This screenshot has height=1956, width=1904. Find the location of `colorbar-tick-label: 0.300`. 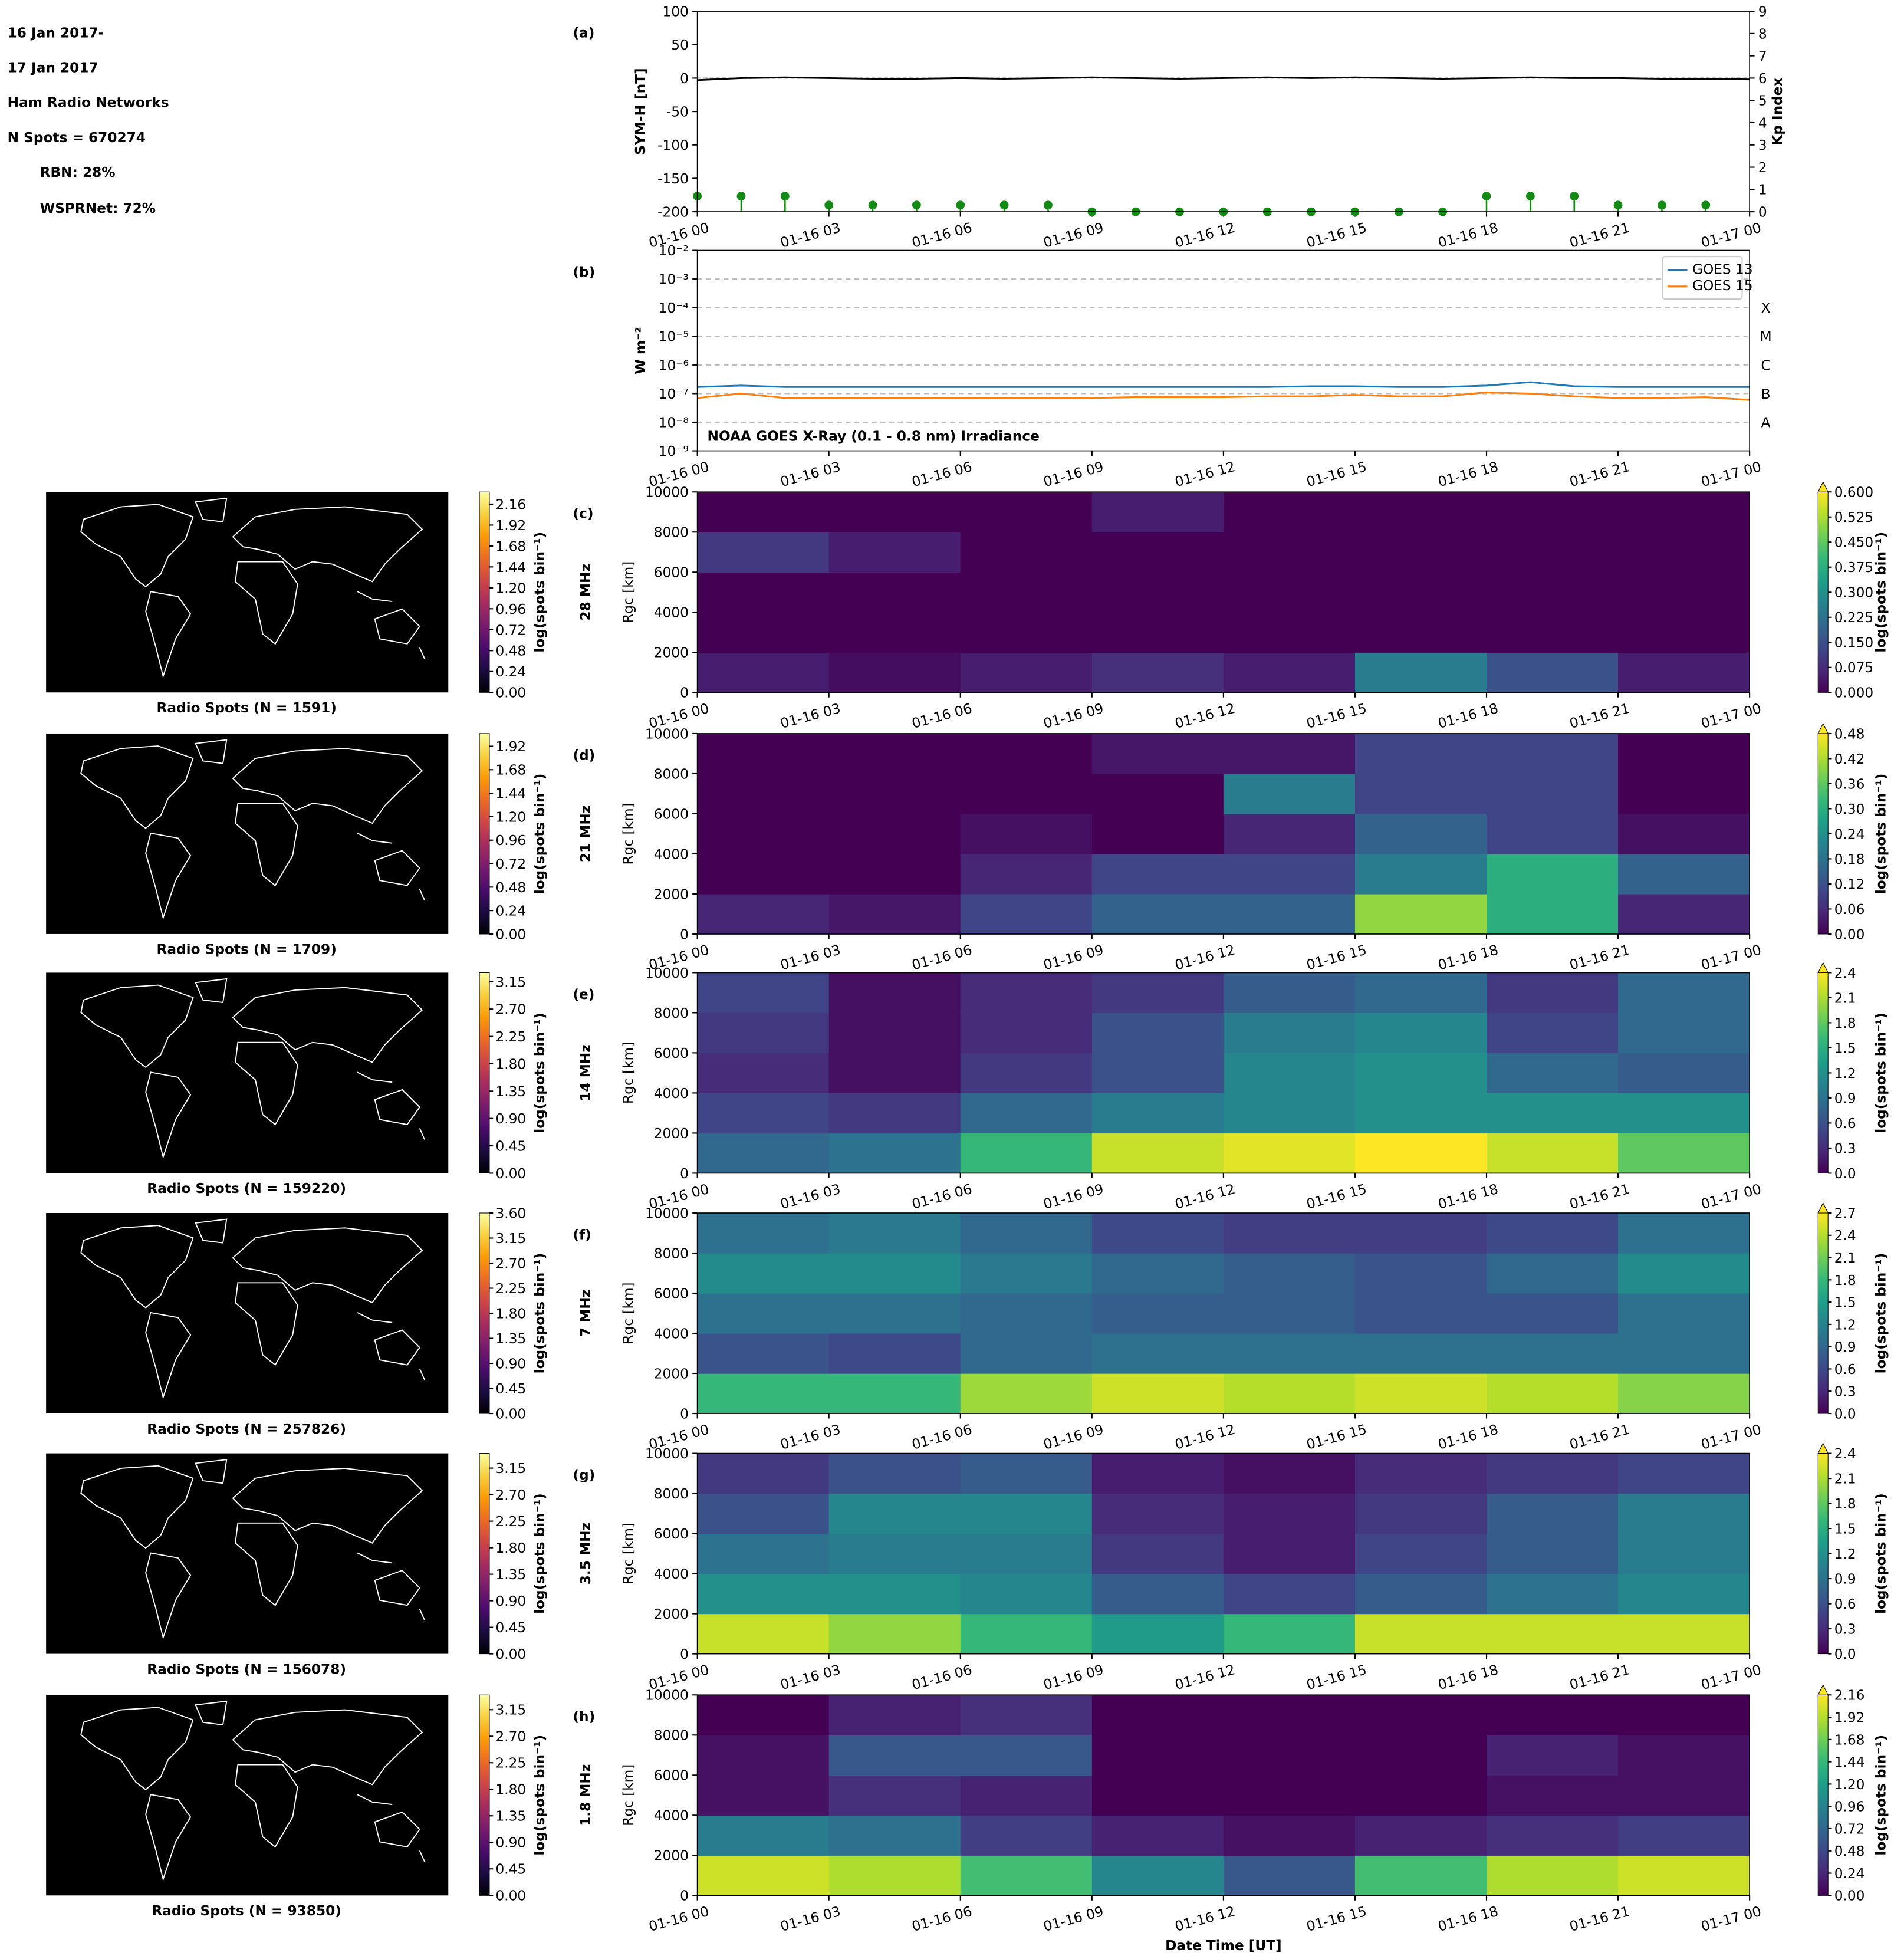

colorbar-tick-label: 0.300 is located at coordinates (1854, 593).